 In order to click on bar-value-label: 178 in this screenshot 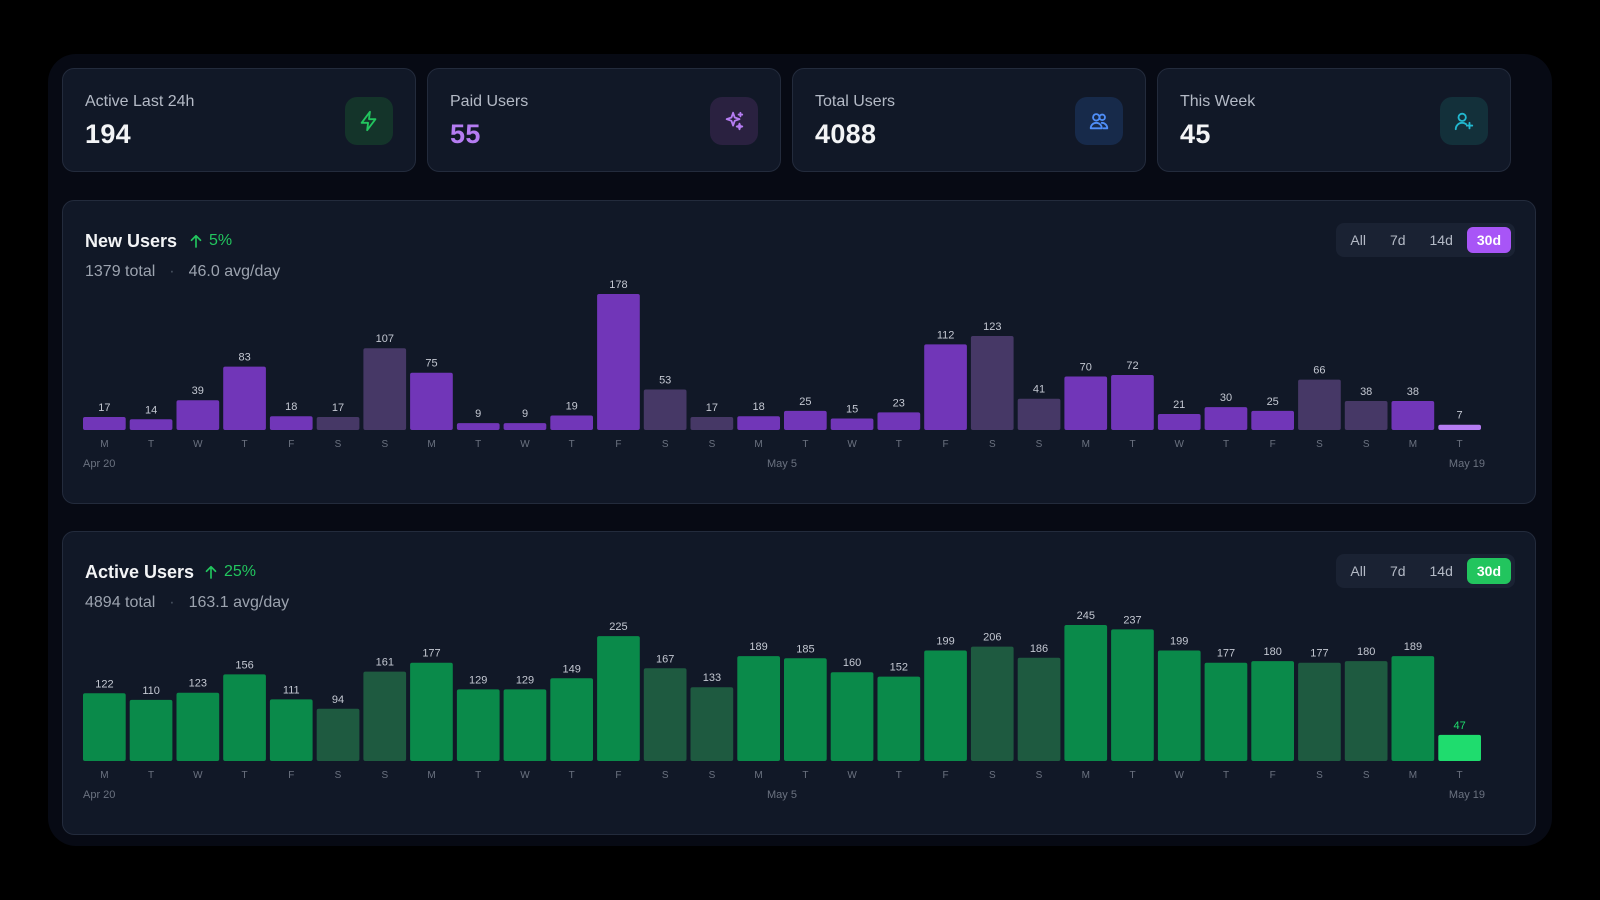, I will do `click(618, 285)`.